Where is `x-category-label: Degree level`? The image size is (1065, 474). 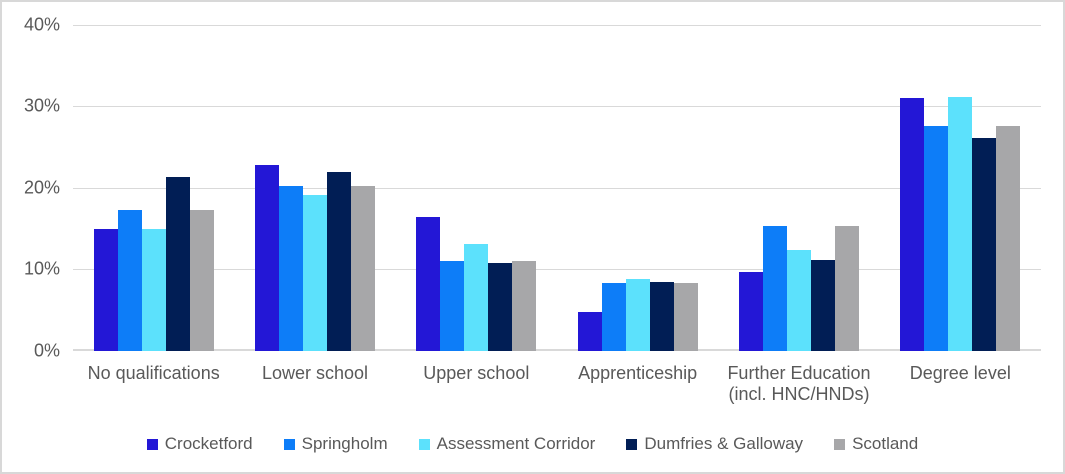 x-category-label: Degree level is located at coordinates (960, 373).